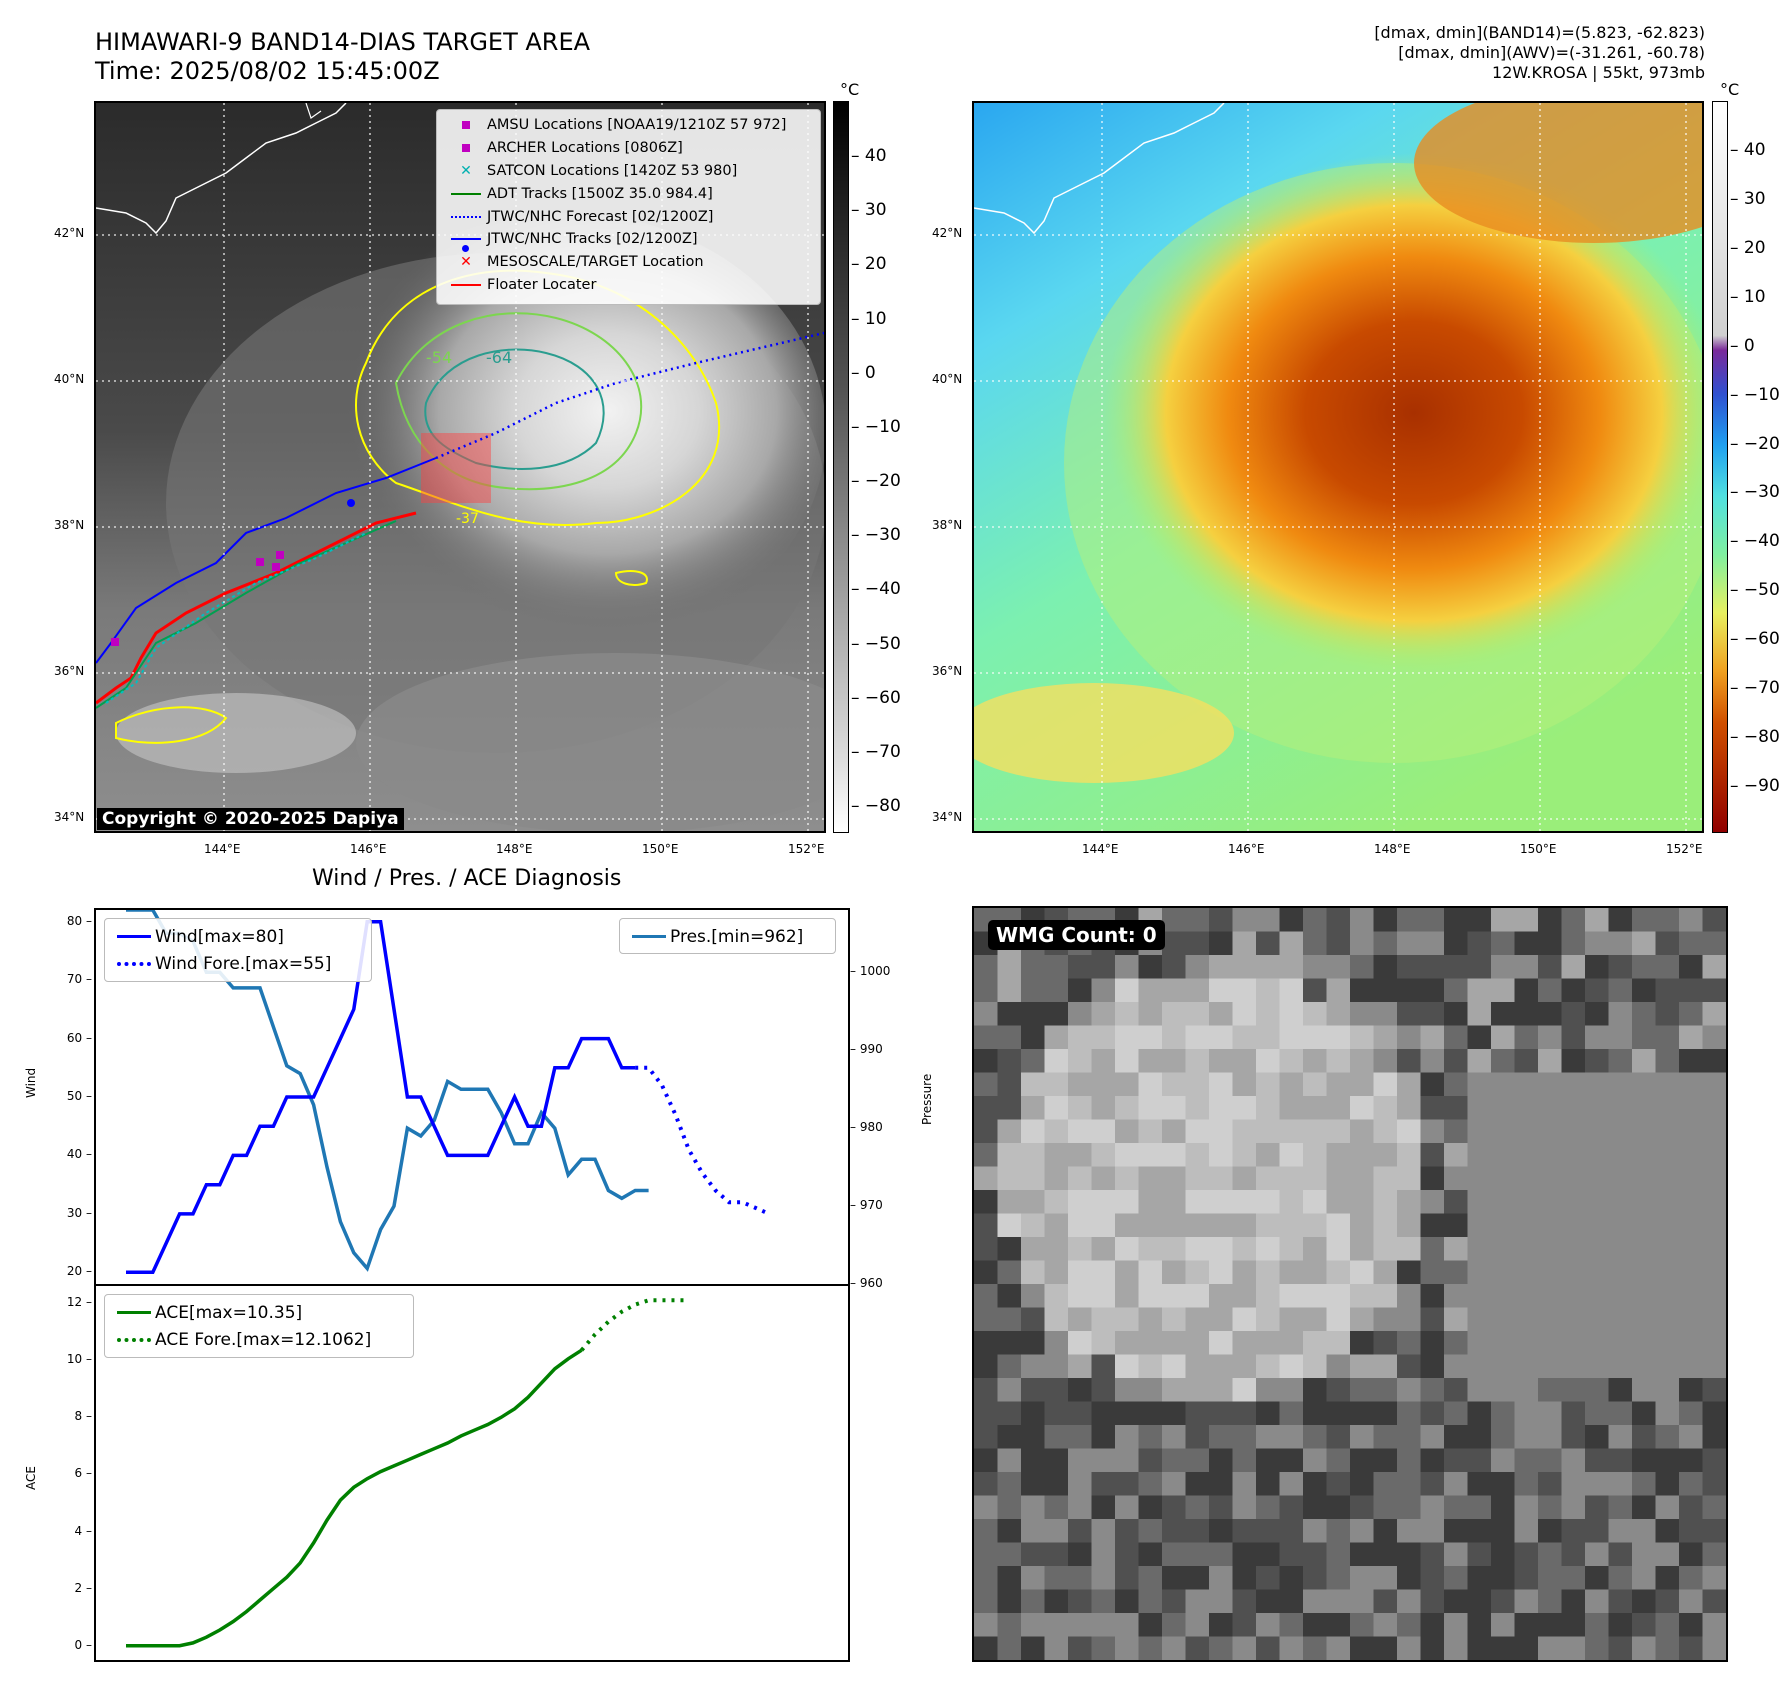 The height and width of the screenshot is (1690, 1788). Describe the element at coordinates (466, 170) in the screenshot. I see `x-marker-icon: ✕` at that location.